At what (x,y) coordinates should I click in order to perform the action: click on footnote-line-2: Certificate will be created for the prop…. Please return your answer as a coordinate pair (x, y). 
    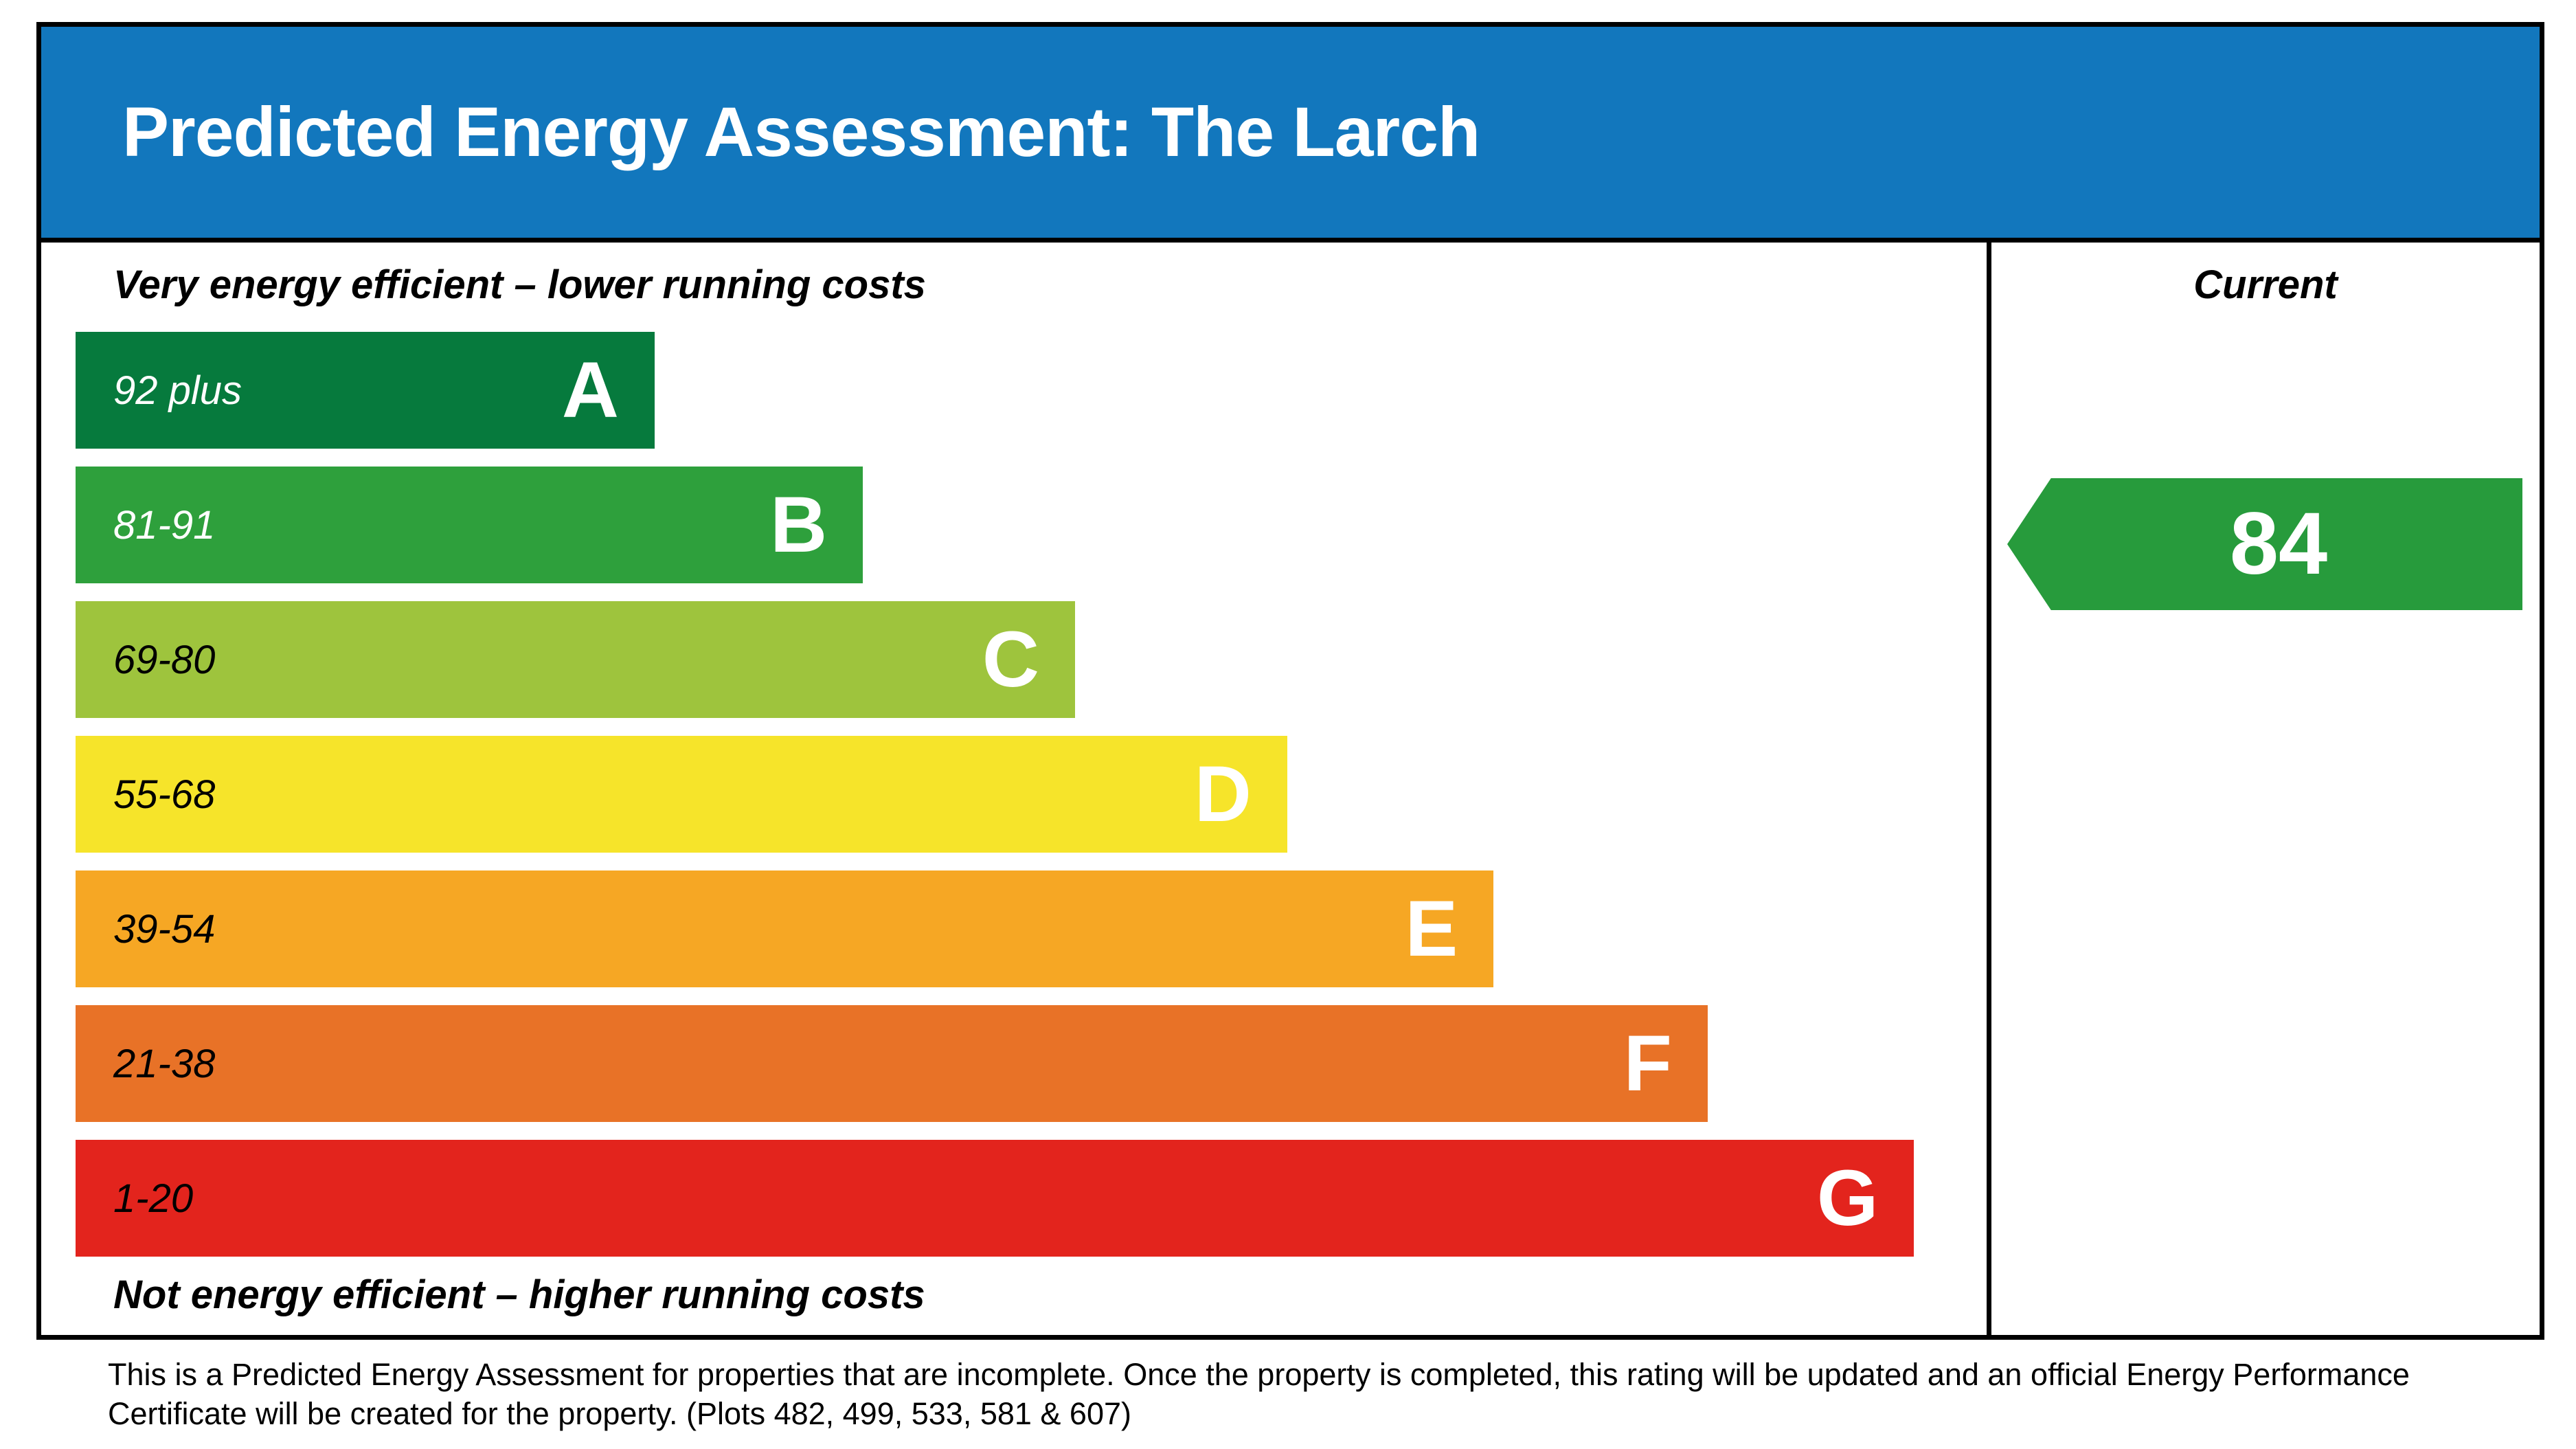
    Looking at the image, I should click on (619, 1413).